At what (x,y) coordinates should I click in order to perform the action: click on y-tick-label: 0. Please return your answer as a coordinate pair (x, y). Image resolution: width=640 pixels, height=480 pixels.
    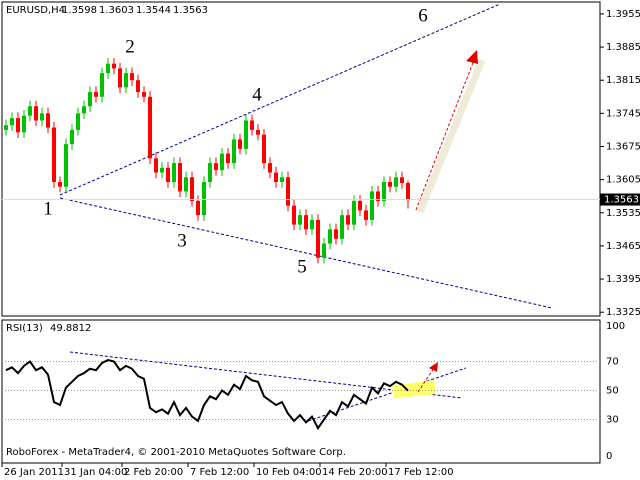
    Looking at the image, I should click on (609, 456).